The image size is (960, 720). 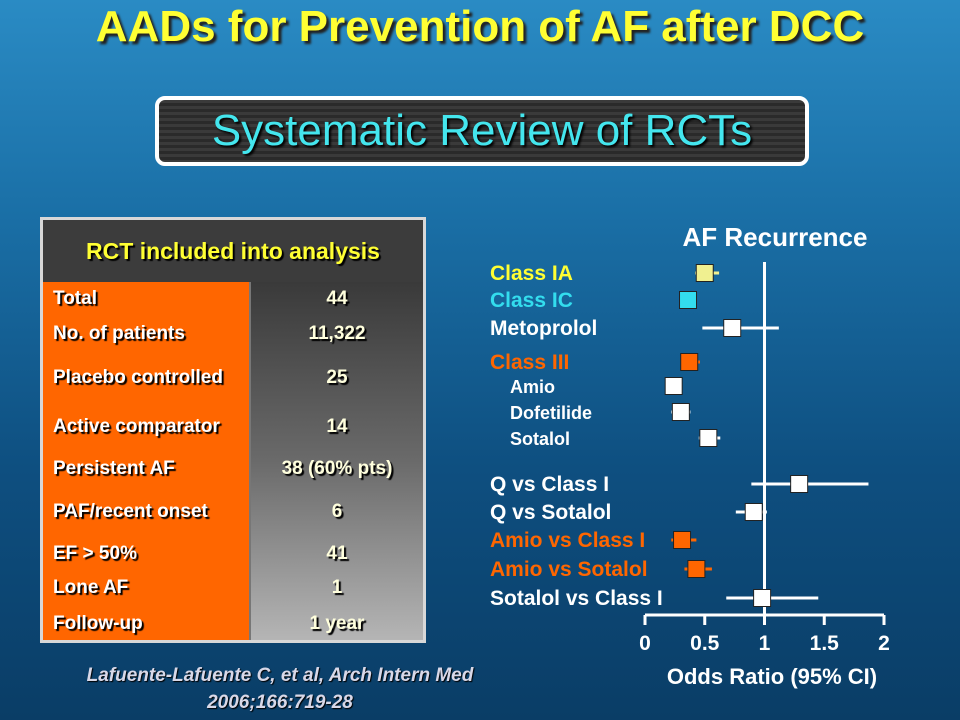 I want to click on row-label-dofetilide: Dofetilide, so click(x=551, y=413).